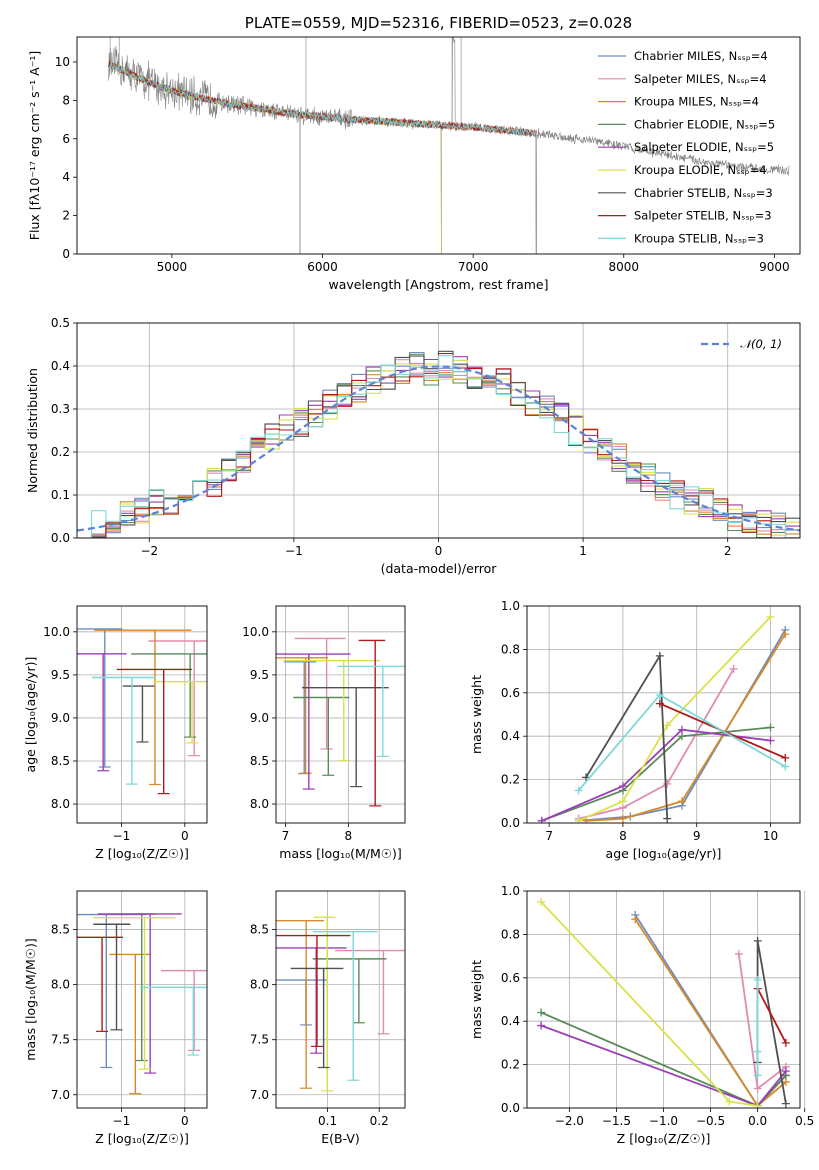  I want to click on y-tick-label: 0.3, so click(60, 409).